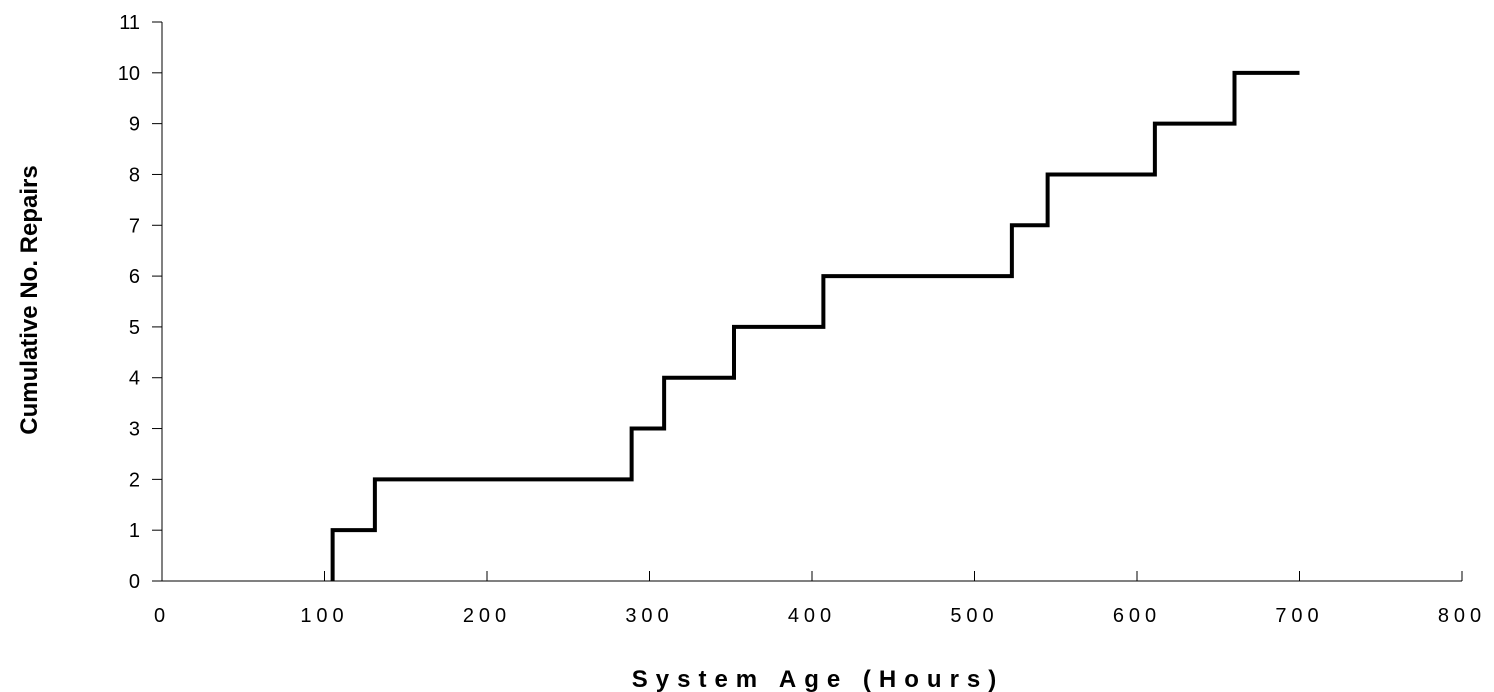 This screenshot has width=1494, height=692. I want to click on y-tick-label: 10, so click(129, 74).